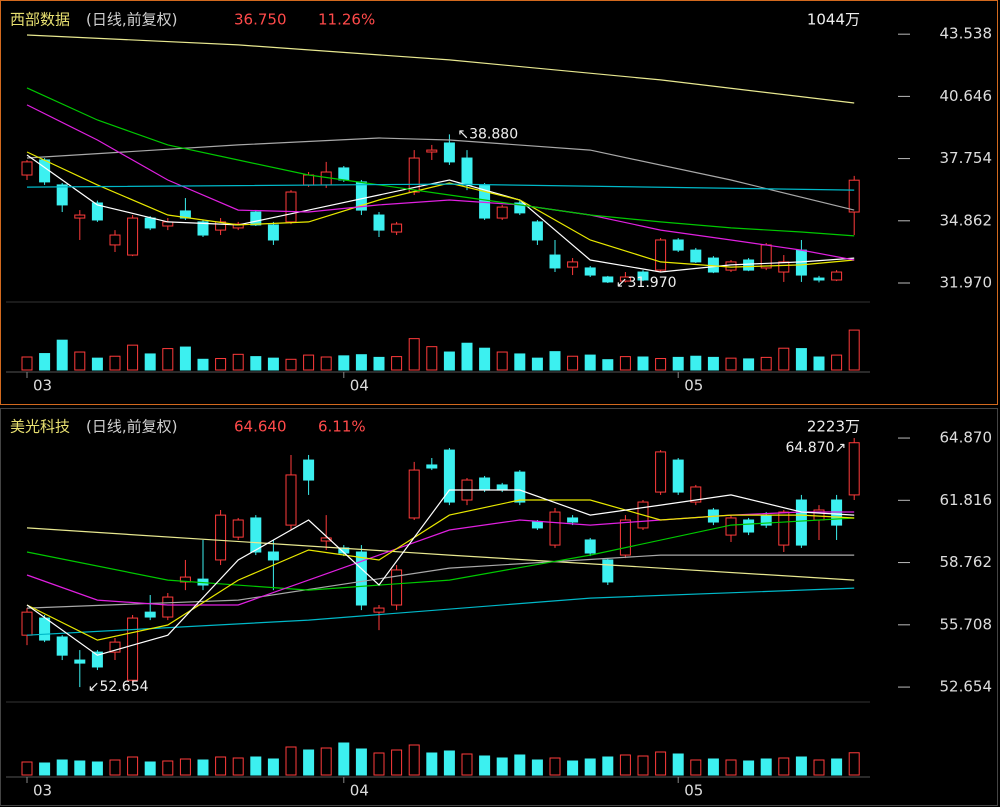  Describe the element at coordinates (833, 427) in the screenshot. I see `volume-label: 2223万` at that location.